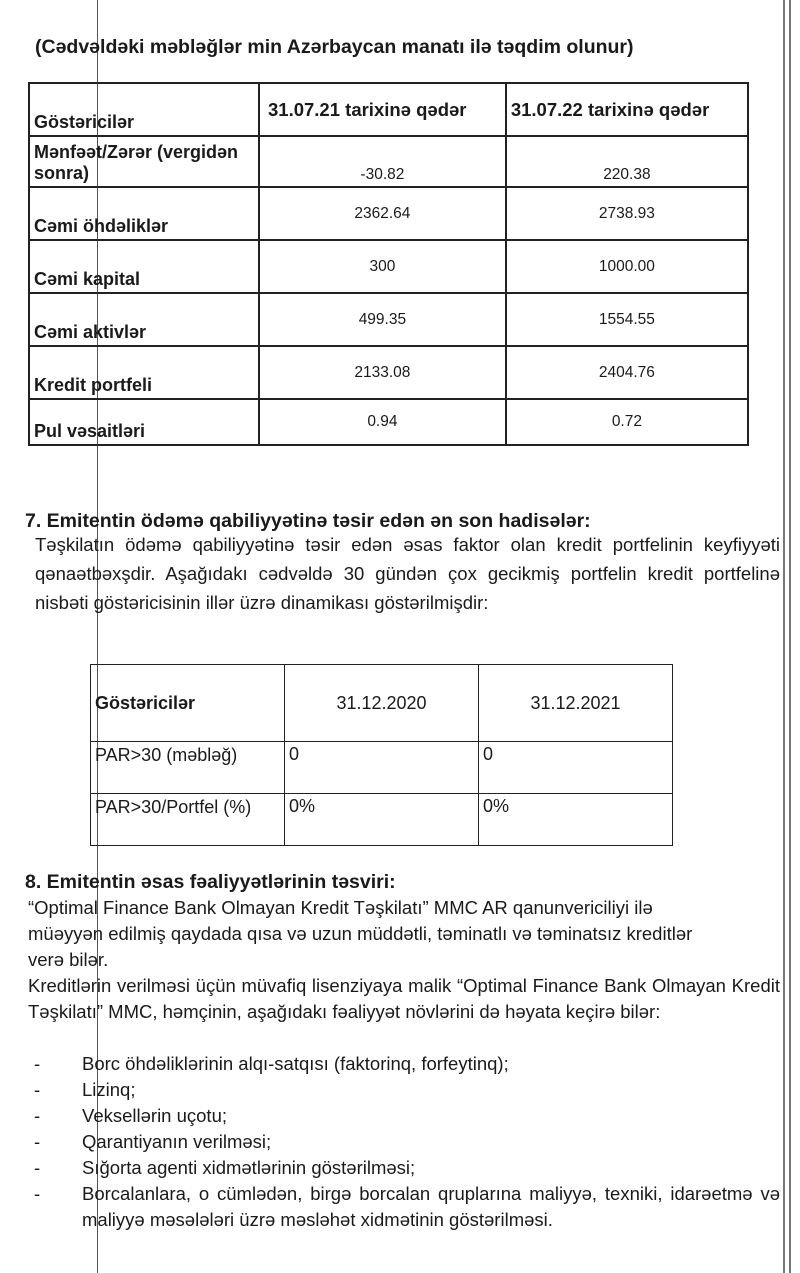  Describe the element at coordinates (144, 319) in the screenshot. I see `row-label: Cəmi aktivlər` at that location.